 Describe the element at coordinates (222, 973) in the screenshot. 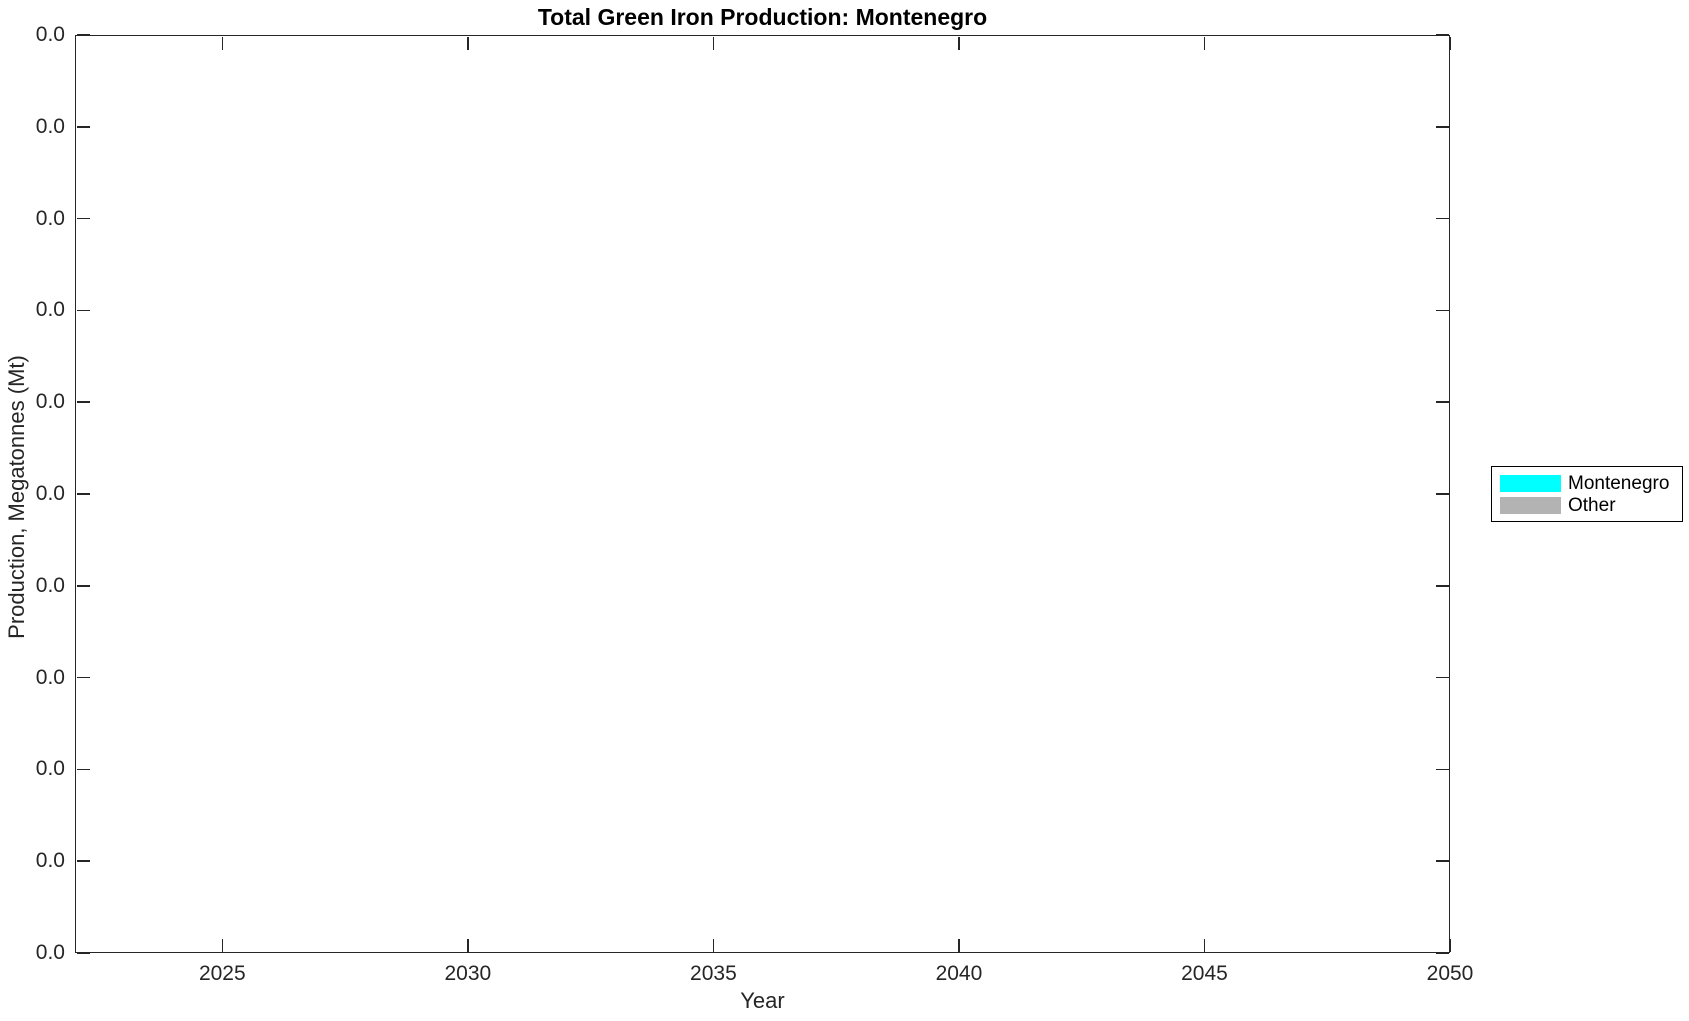

I see `x-tick-label: 2025` at that location.